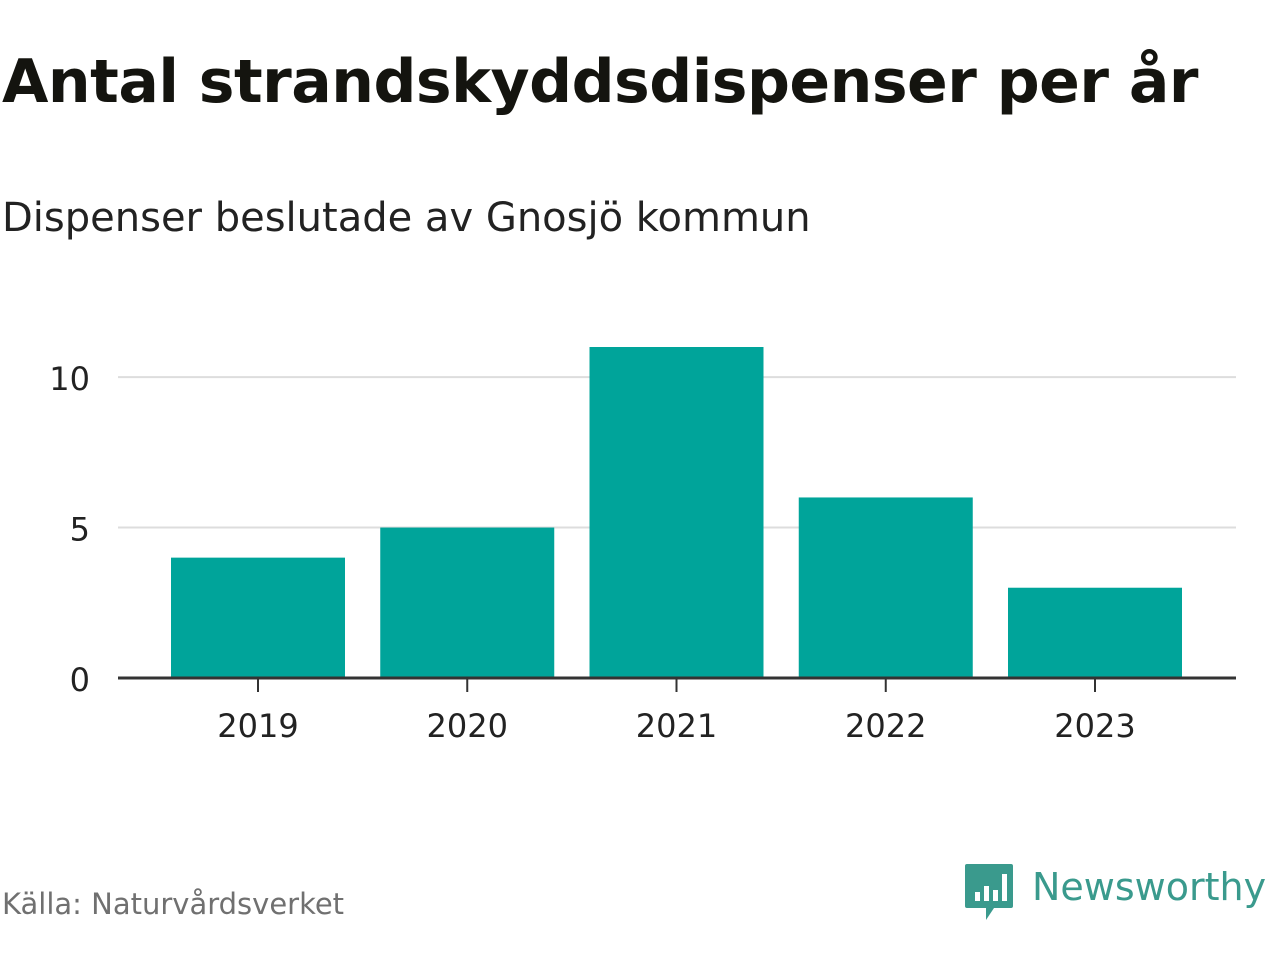  What do you see at coordinates (885, 587) in the screenshot?
I see `bar-2022` at bounding box center [885, 587].